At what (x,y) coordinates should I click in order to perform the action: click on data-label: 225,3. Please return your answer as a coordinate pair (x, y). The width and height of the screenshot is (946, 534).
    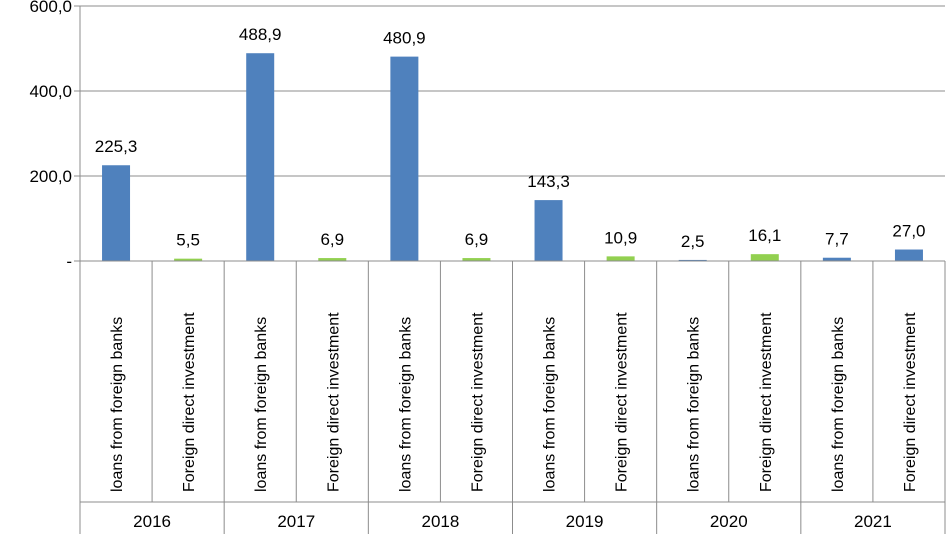
    Looking at the image, I should click on (116, 146).